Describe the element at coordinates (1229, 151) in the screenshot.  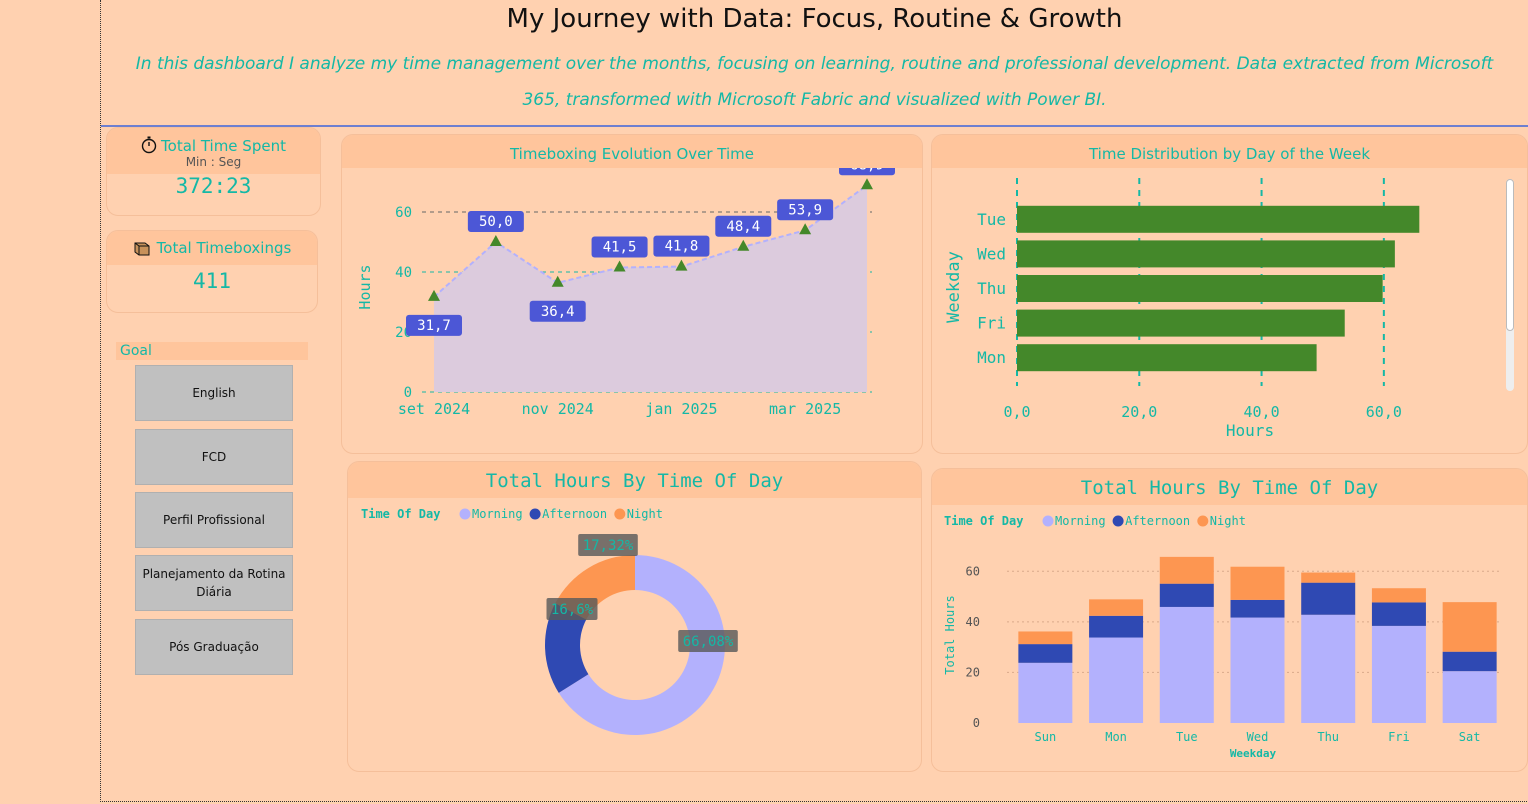
I see `weekday-chart-title: Time Distribution by Day of the Week` at that location.